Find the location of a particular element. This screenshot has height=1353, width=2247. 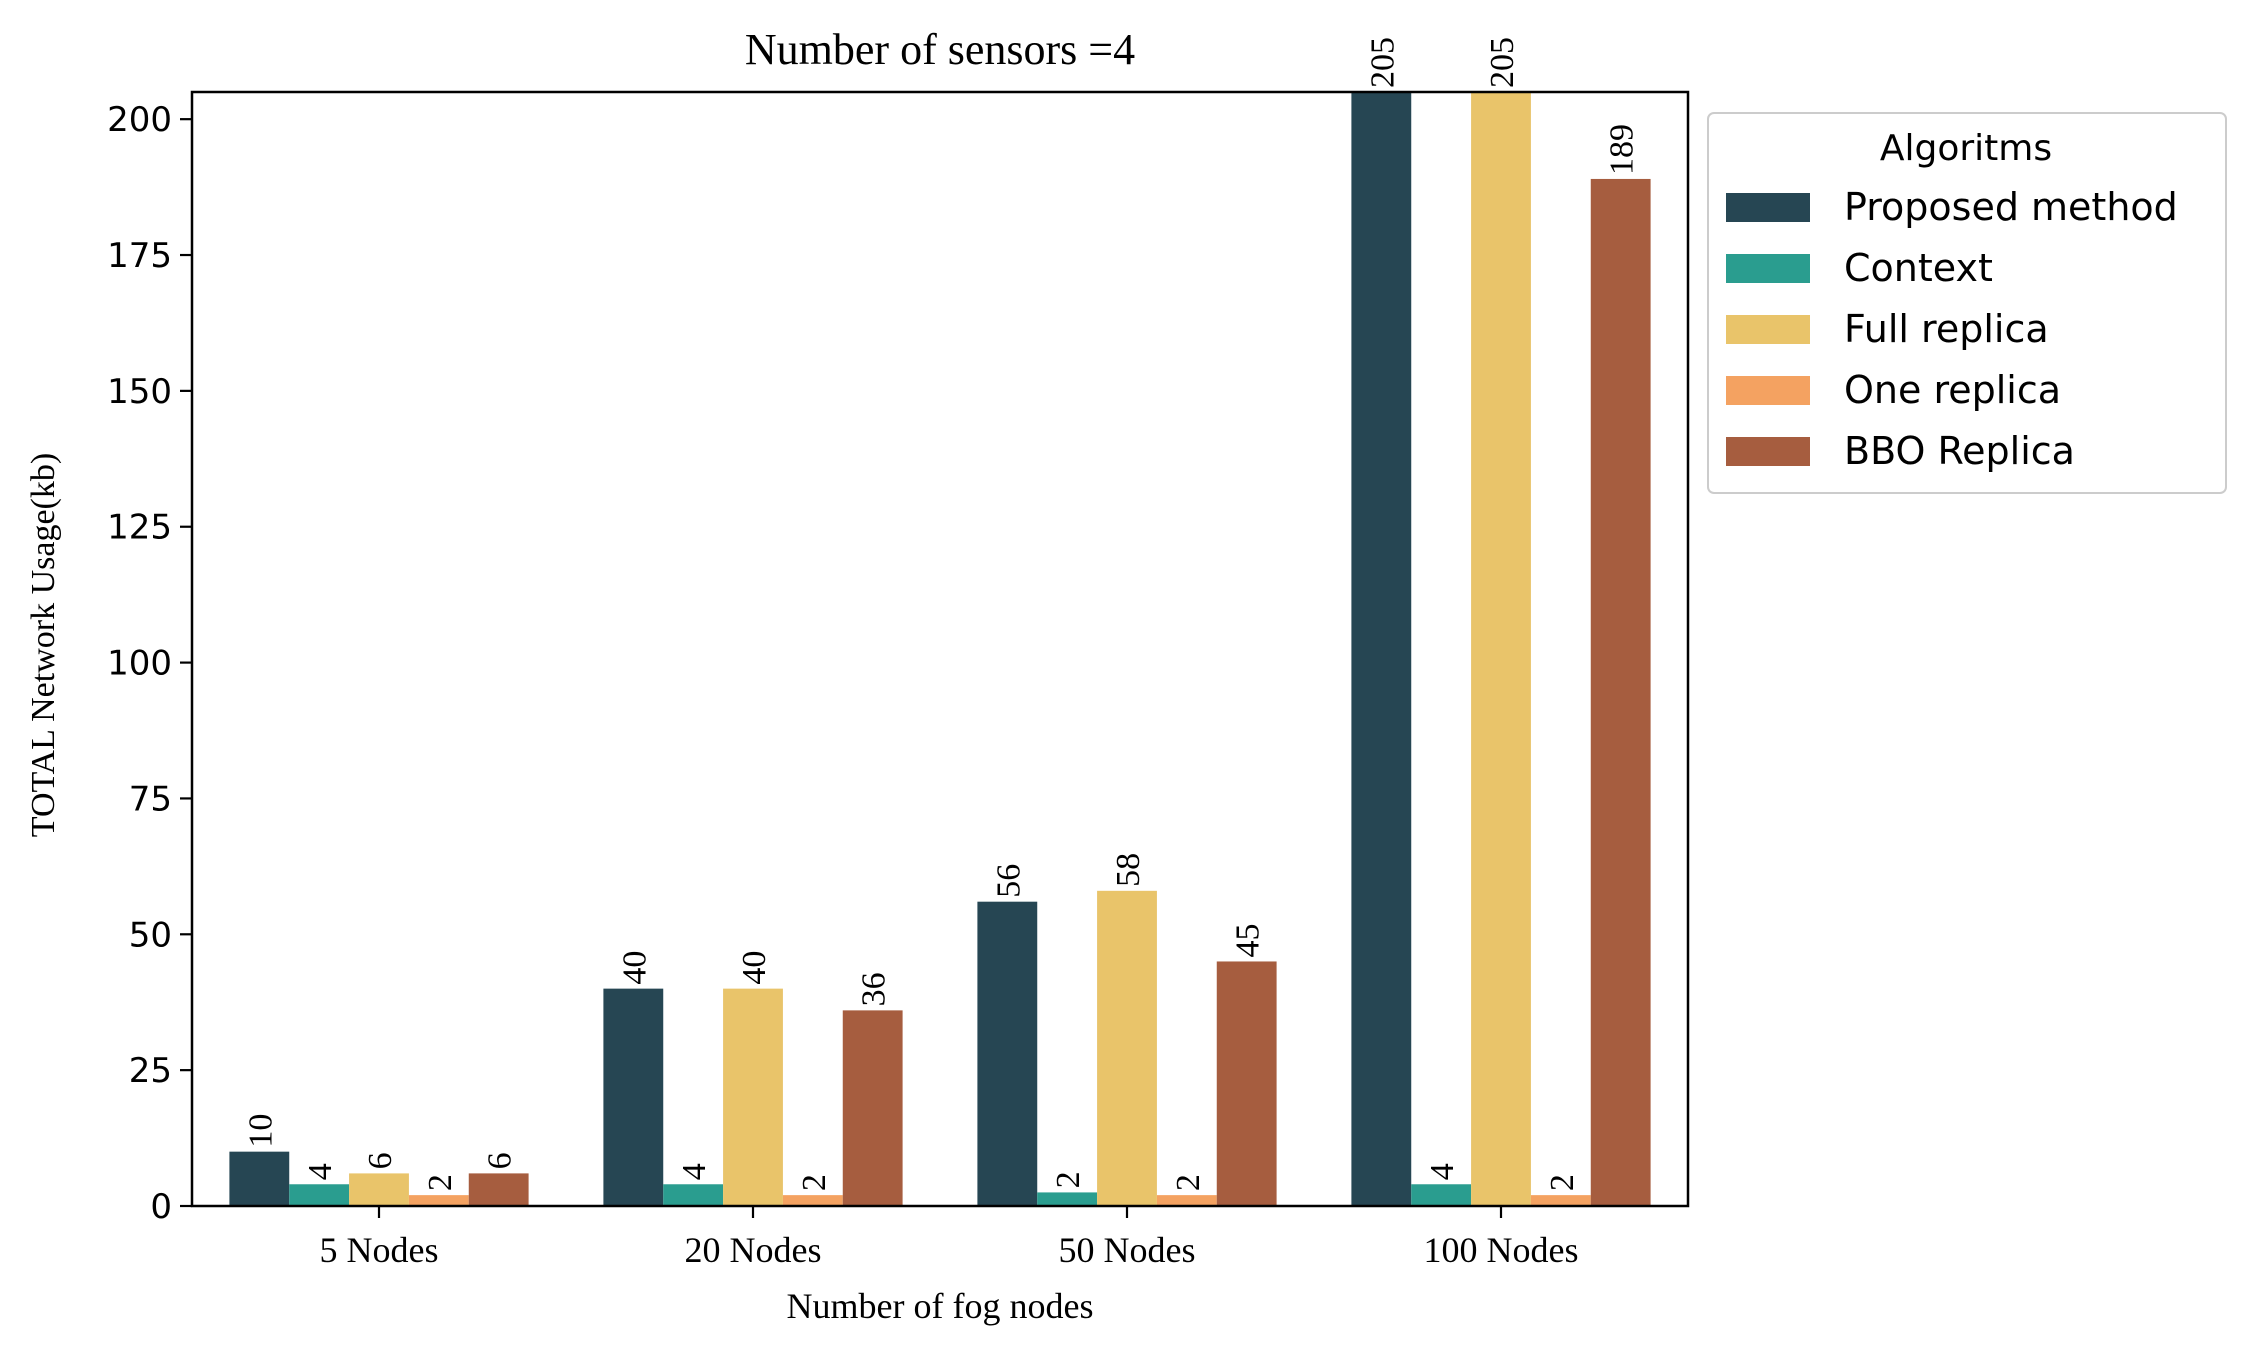

bar-value-label: 36 is located at coordinates (874, 989).